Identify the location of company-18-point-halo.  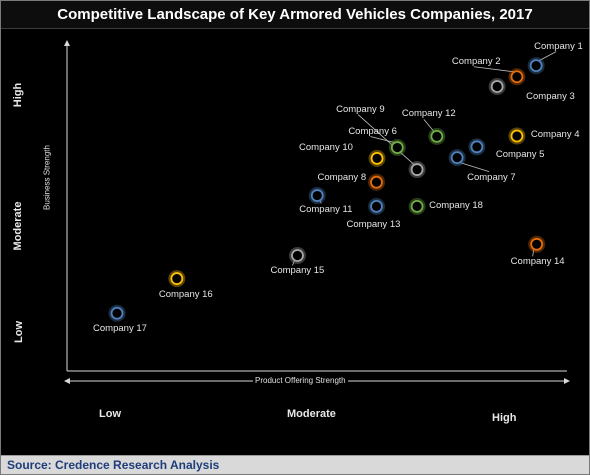
(417, 206).